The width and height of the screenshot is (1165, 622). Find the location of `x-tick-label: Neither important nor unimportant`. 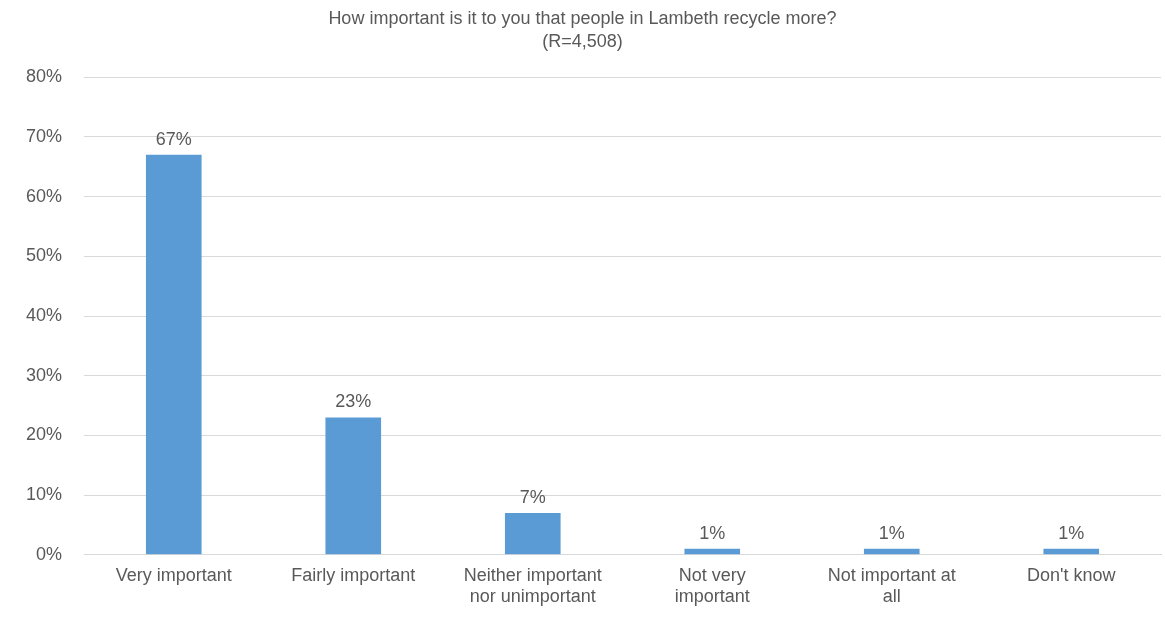

x-tick-label: Neither important nor unimportant is located at coordinates (532, 585).